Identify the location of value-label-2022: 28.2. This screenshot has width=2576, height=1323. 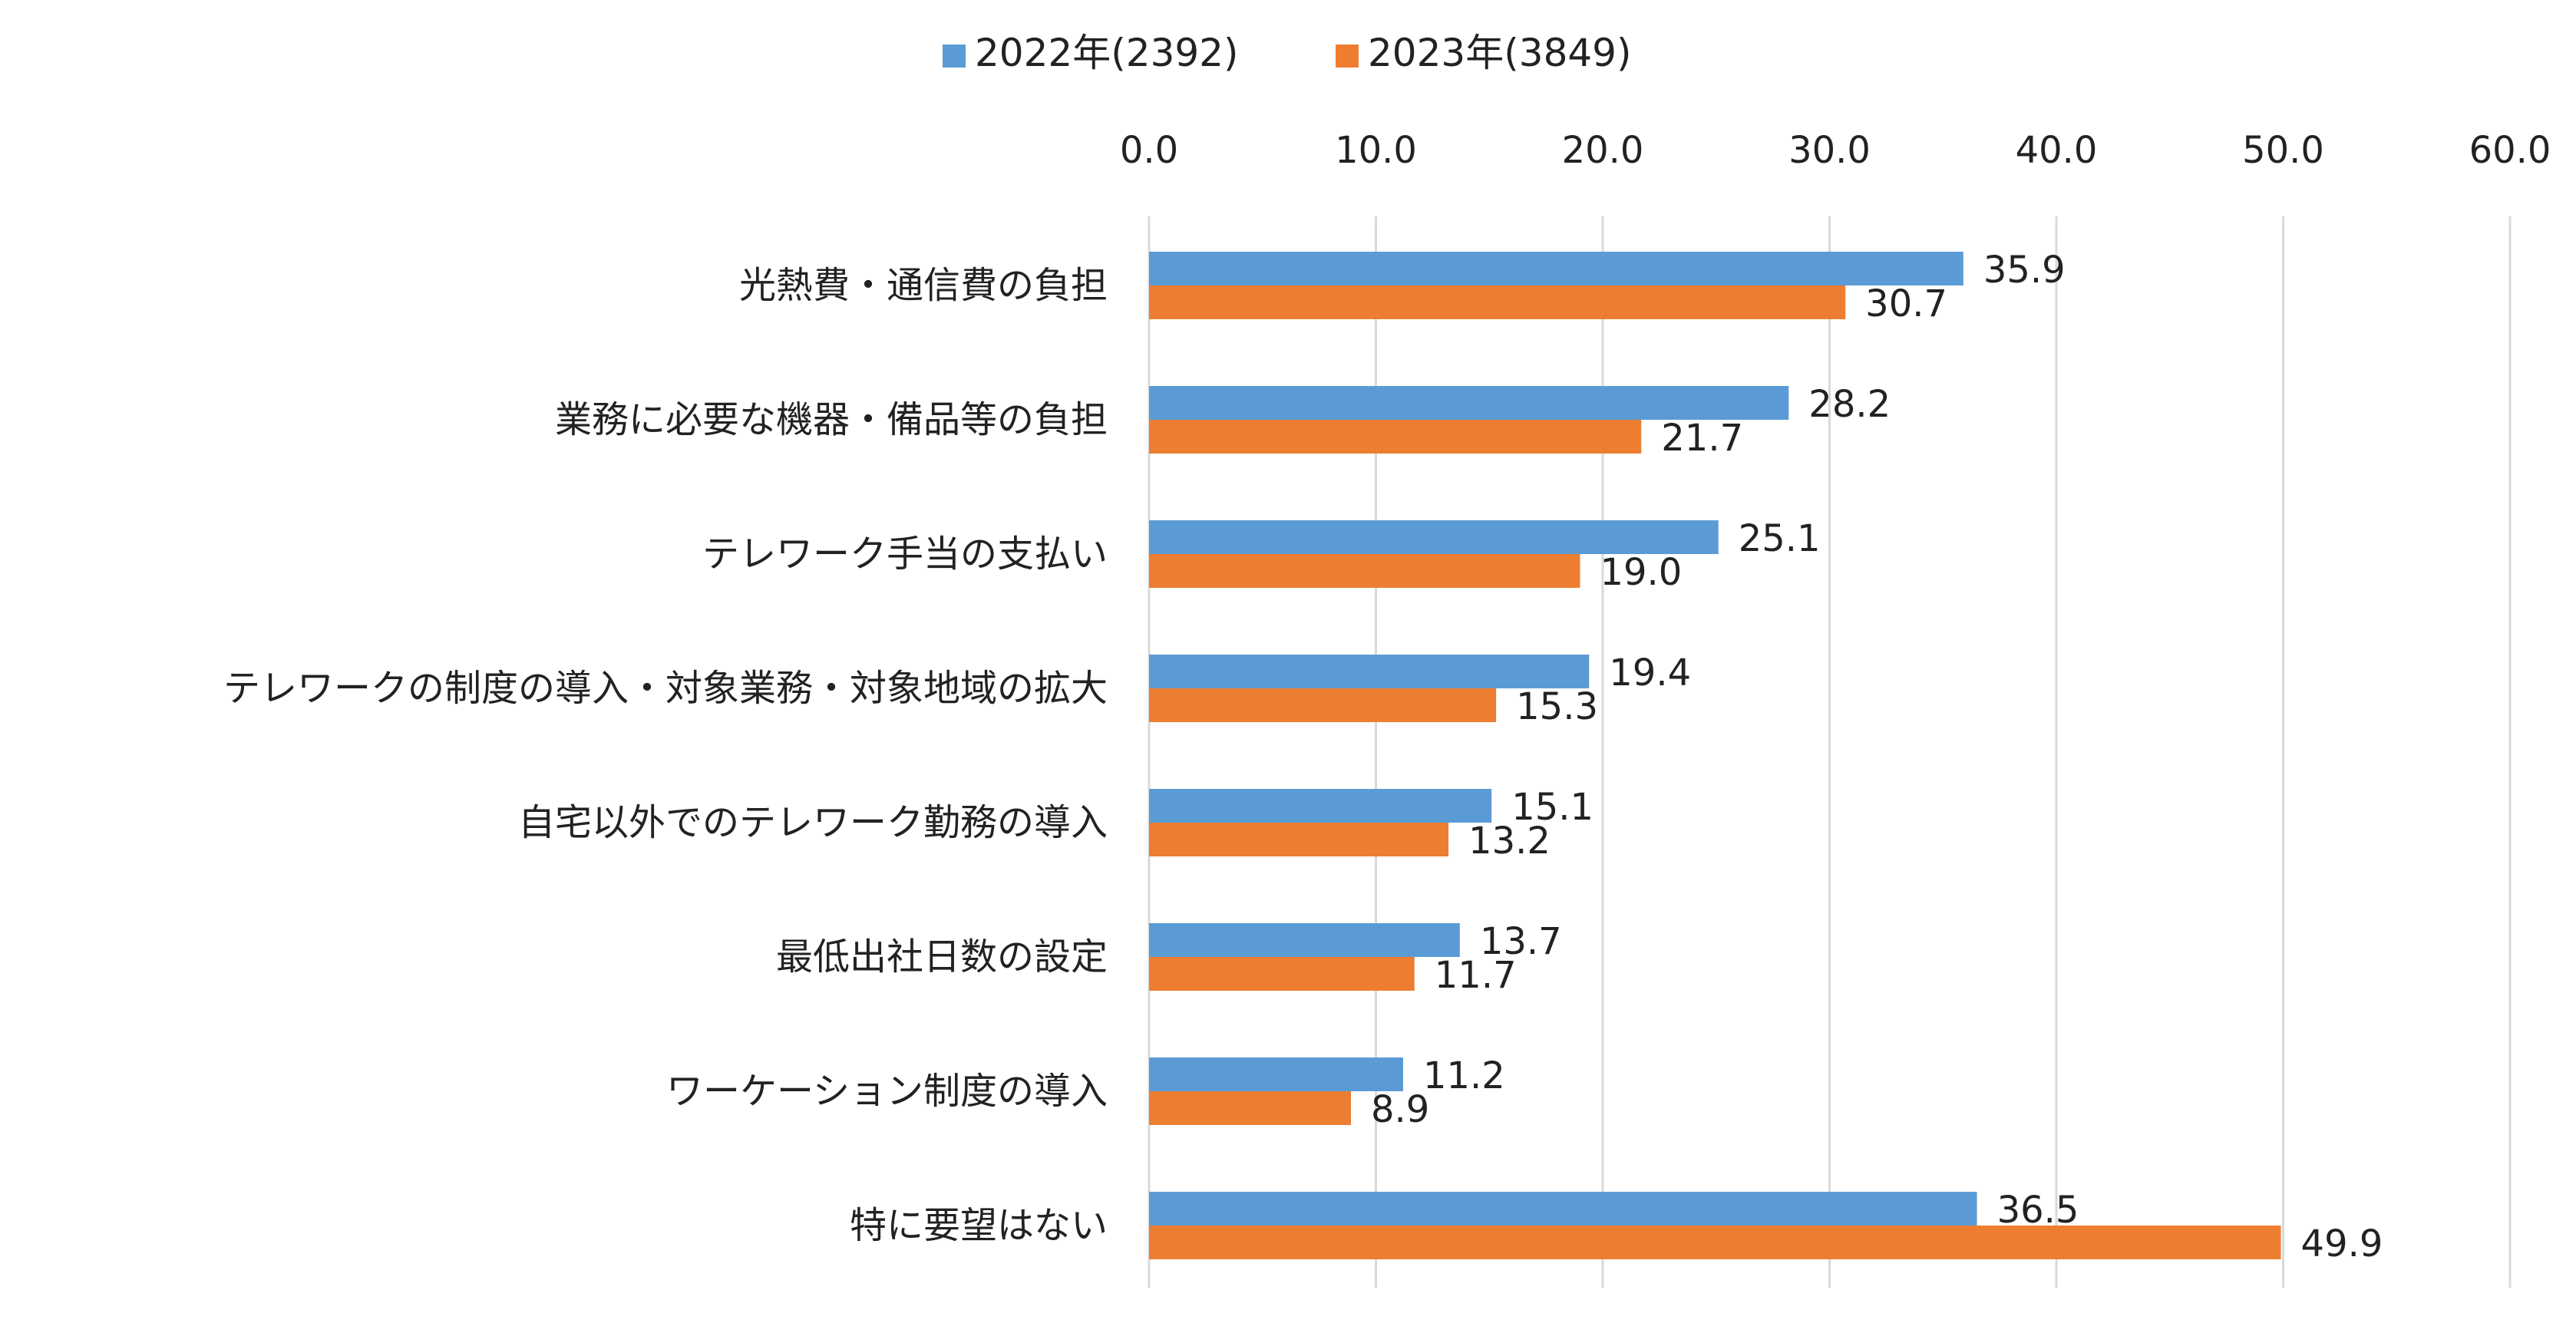
(1849, 405).